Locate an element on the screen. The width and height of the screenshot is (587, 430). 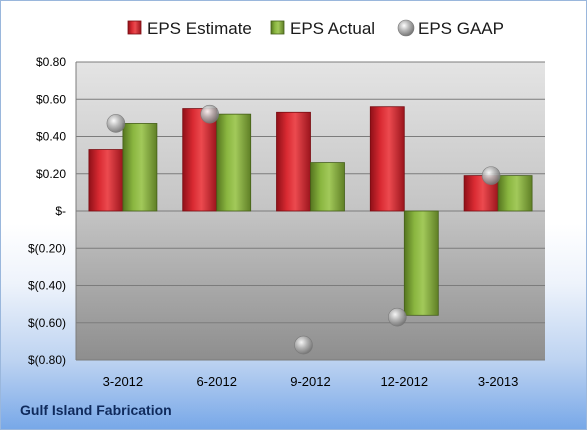
x-tick-label: 12-2012 is located at coordinates (404, 381).